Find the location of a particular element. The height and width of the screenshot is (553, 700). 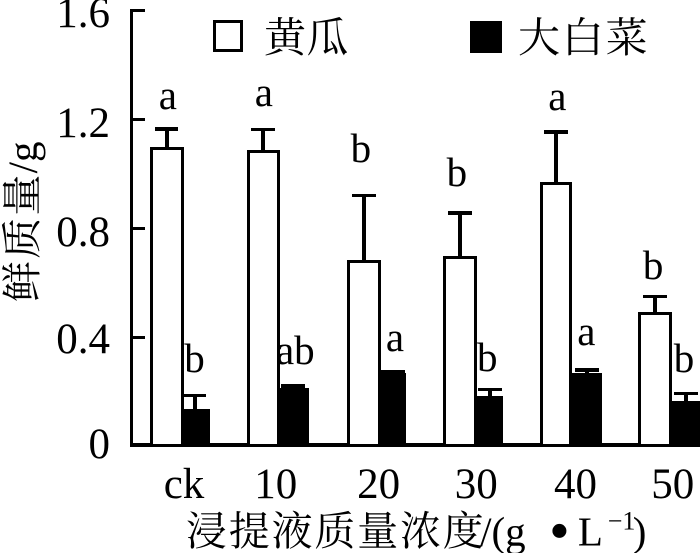

svg-text: L is located at coordinates (589, 530).